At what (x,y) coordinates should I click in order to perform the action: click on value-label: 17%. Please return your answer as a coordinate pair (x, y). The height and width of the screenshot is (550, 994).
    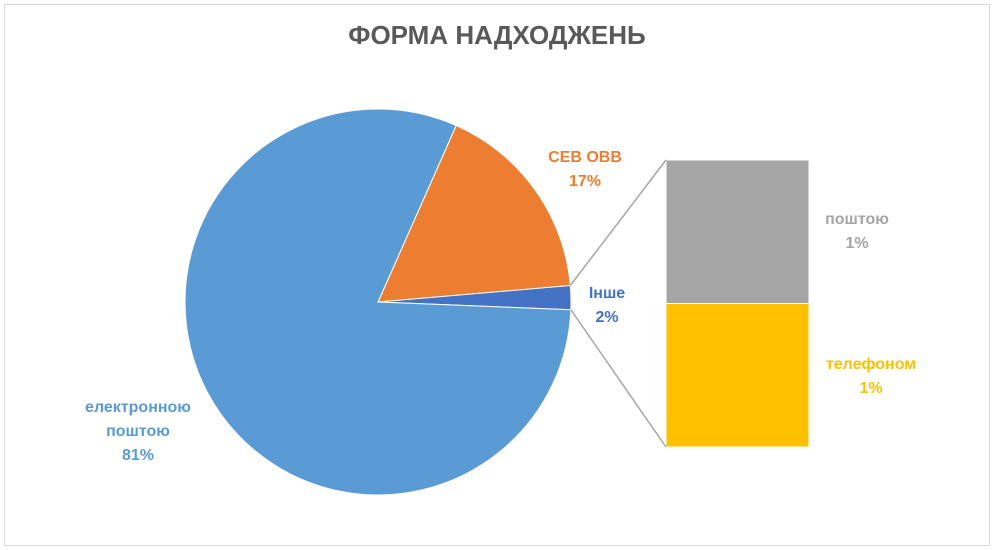
    Looking at the image, I should click on (585, 181).